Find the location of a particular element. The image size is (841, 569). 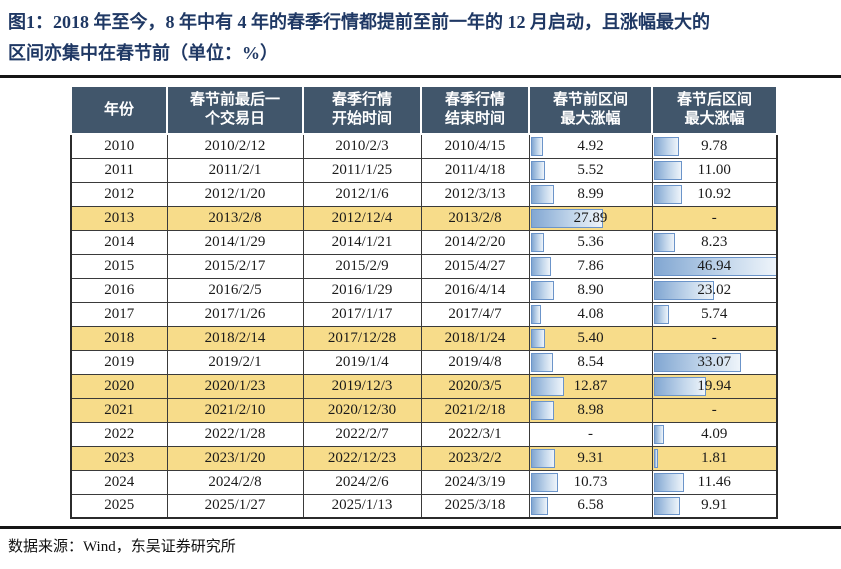

year-cell: 2017 is located at coordinates (119, 314).